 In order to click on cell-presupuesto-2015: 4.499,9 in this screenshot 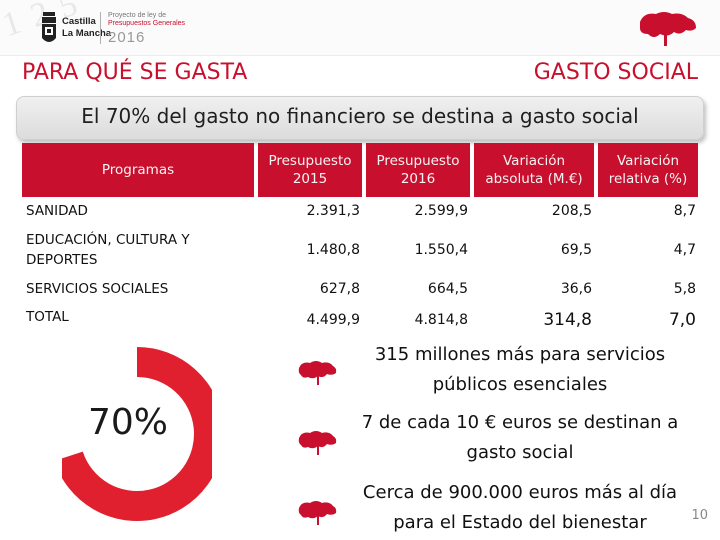, I will do `click(333, 320)`.